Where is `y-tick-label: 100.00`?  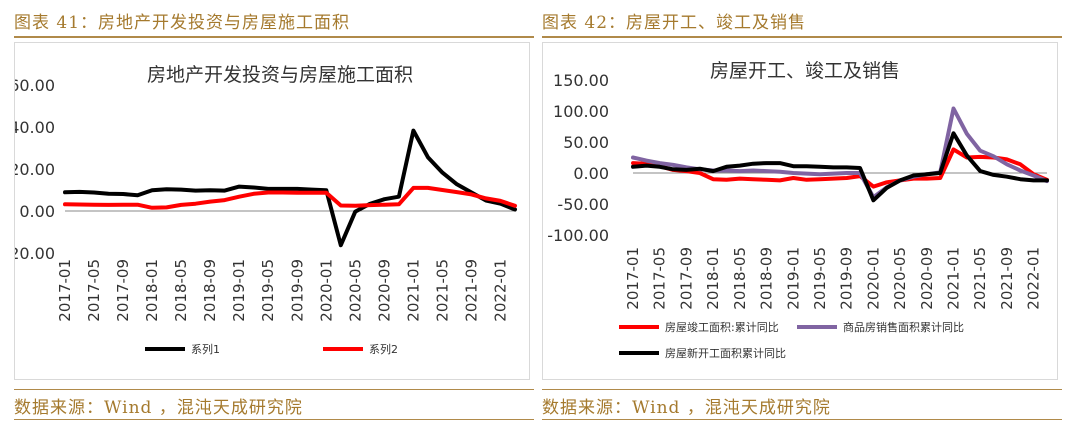 y-tick-label: 100.00 is located at coordinates (581, 111).